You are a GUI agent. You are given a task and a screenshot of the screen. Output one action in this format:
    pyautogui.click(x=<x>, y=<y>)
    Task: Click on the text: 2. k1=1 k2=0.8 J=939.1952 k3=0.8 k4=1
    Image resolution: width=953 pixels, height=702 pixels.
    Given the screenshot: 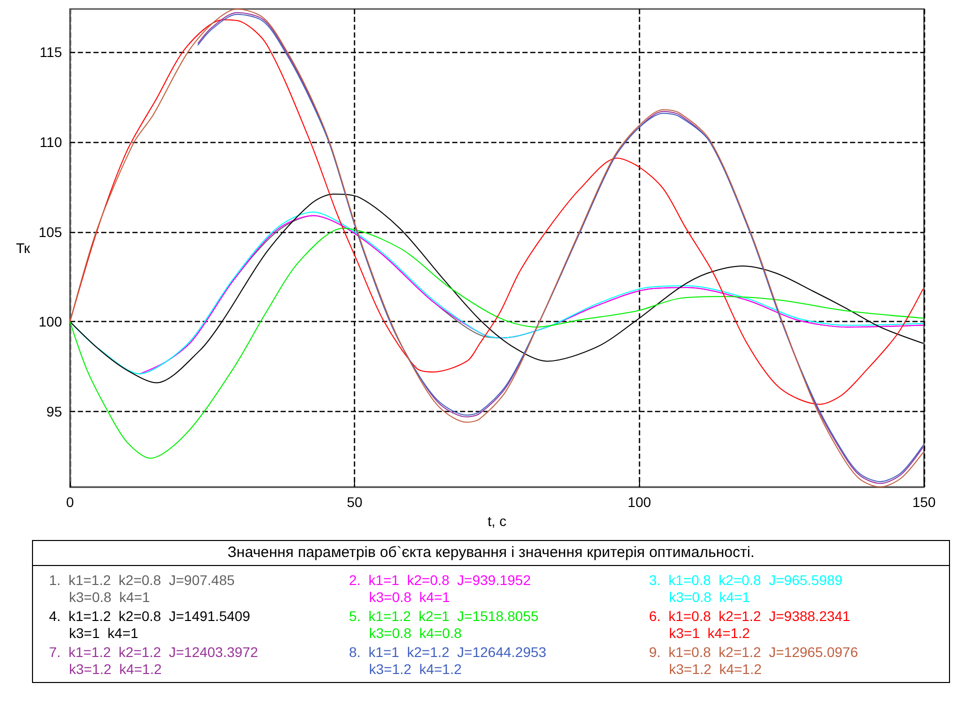 What is the action you would take?
    pyautogui.click(x=440, y=589)
    